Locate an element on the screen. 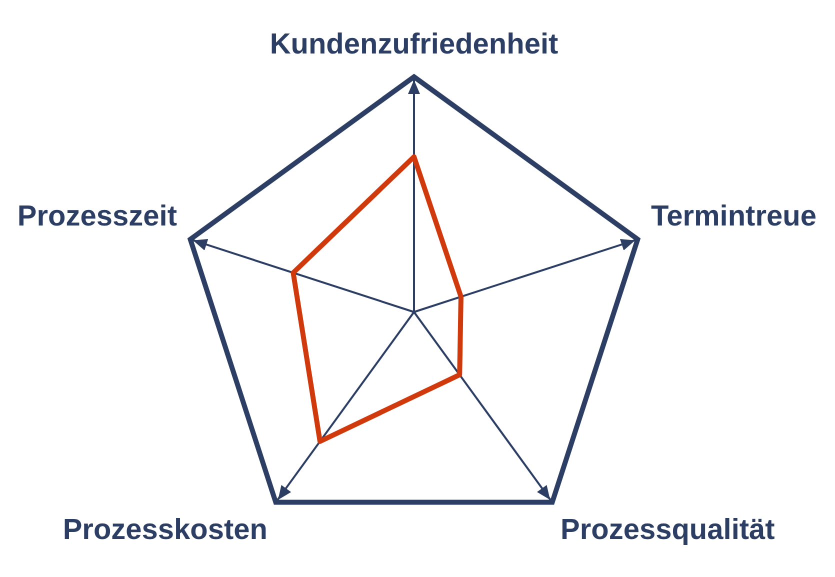 This screenshot has height=577, width=835. spoke-label: Kundenzufriedenheit is located at coordinates (414, 44).